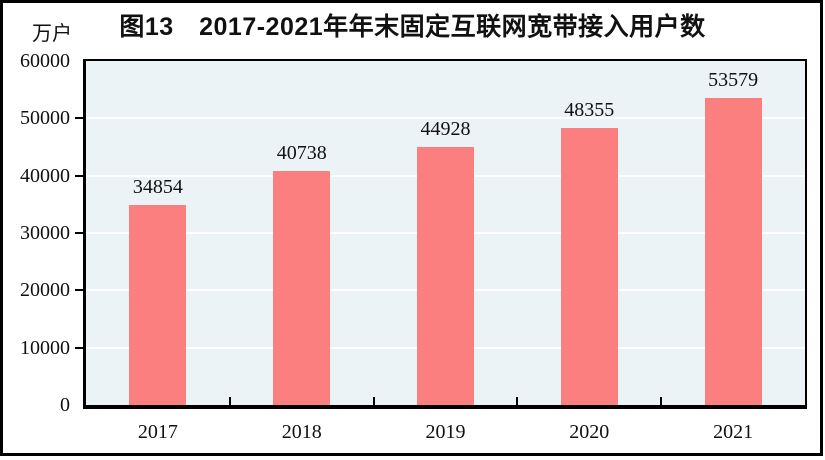 This screenshot has height=460, width=825. What do you see at coordinates (445, 129) in the screenshot?
I see `bar-value-label: 44928` at bounding box center [445, 129].